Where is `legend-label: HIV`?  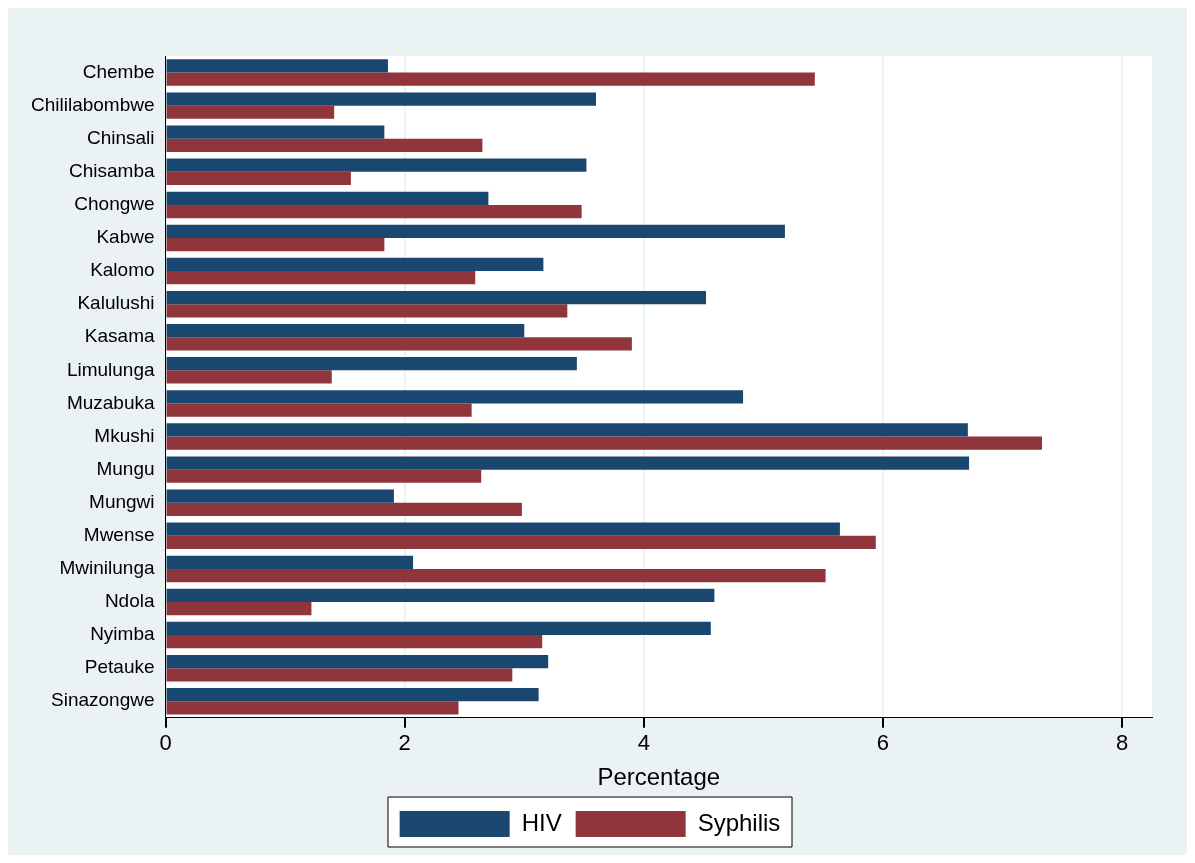 legend-label: HIV is located at coordinates (541, 822).